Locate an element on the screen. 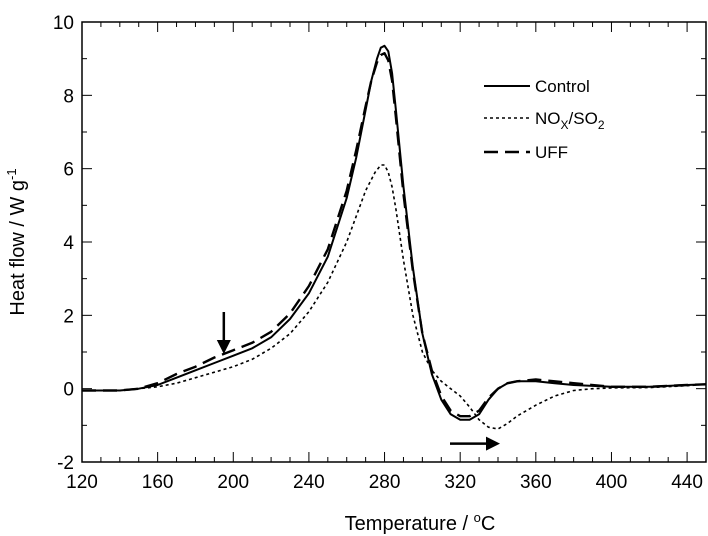  y-tick-label: 0 is located at coordinates (68, 390).